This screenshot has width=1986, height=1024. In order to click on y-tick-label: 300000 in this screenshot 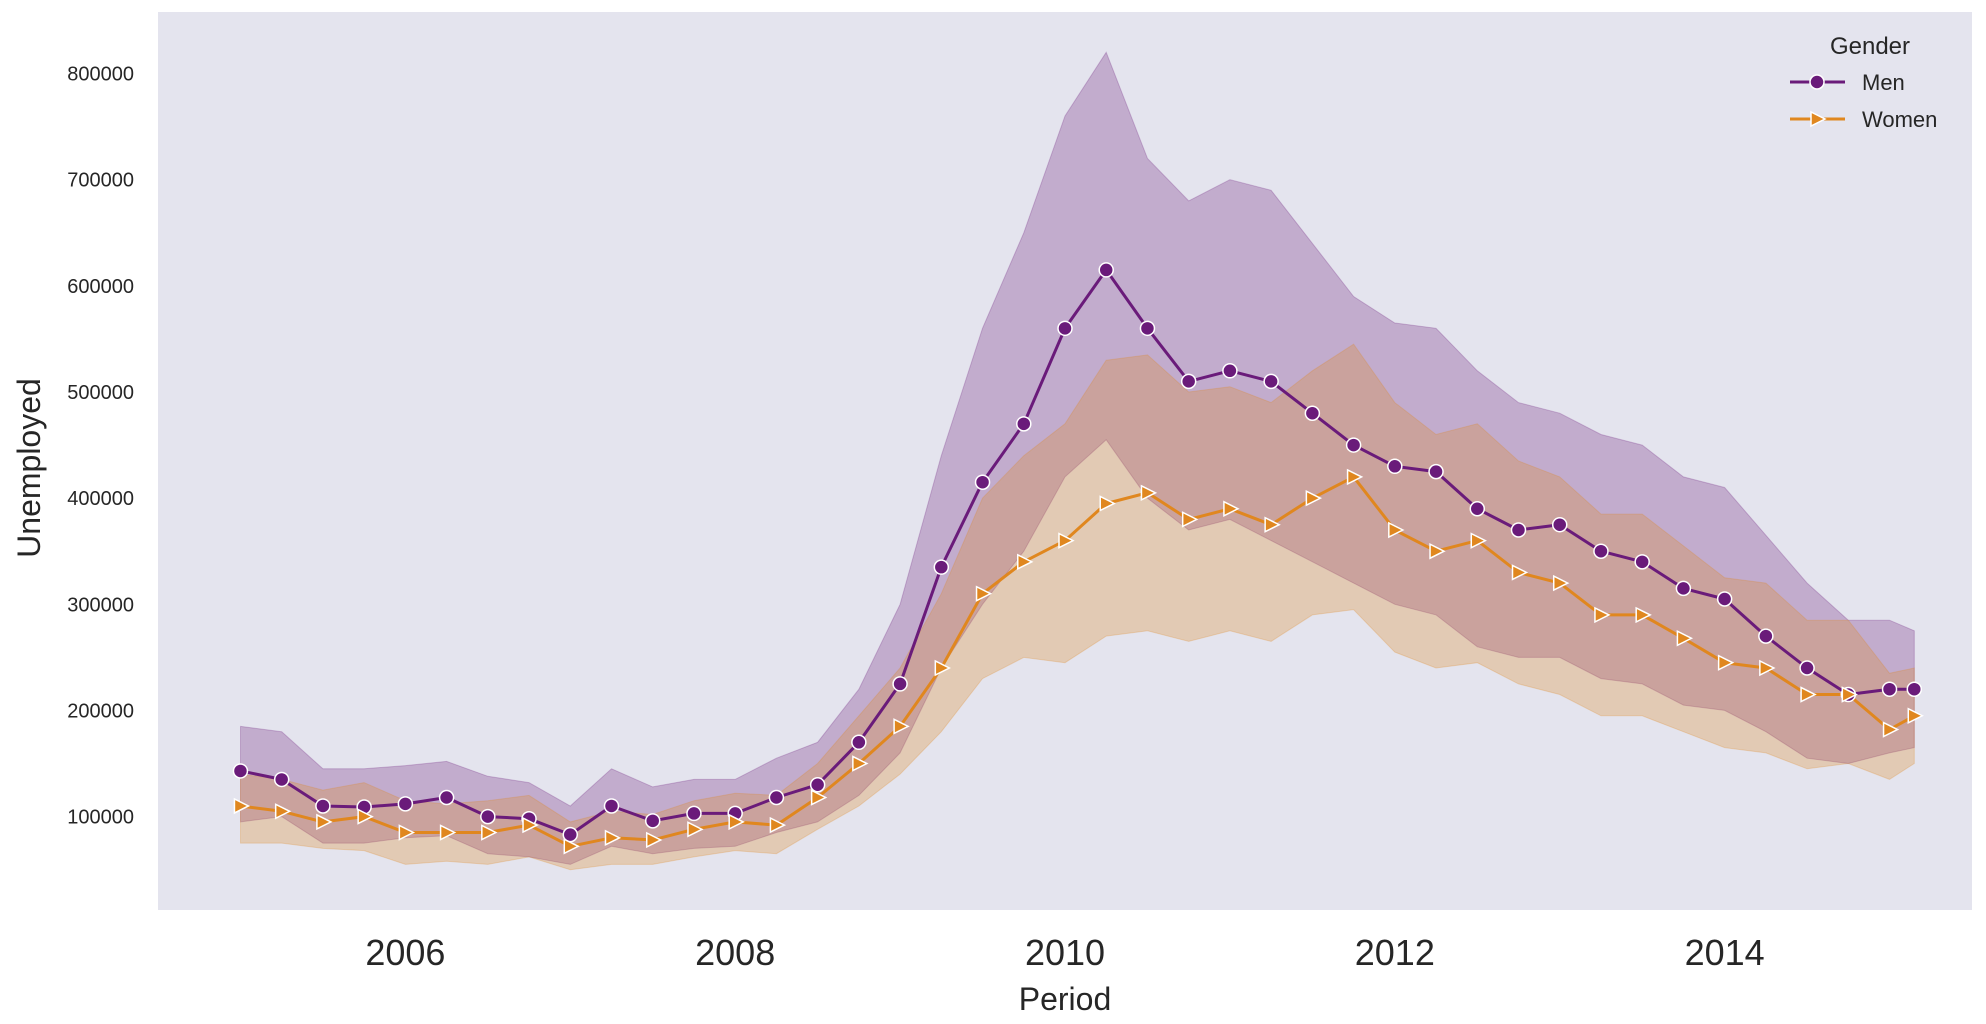, I will do `click(100, 605)`.